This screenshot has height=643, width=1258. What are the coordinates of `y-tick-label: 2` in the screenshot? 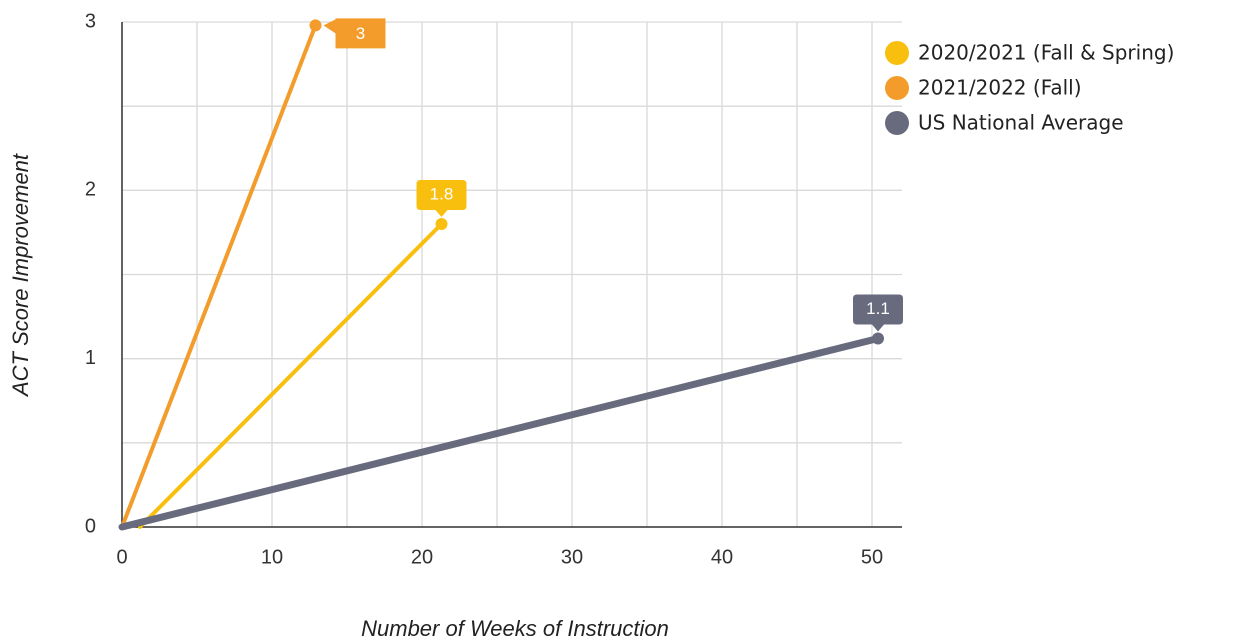 It's located at (90, 190).